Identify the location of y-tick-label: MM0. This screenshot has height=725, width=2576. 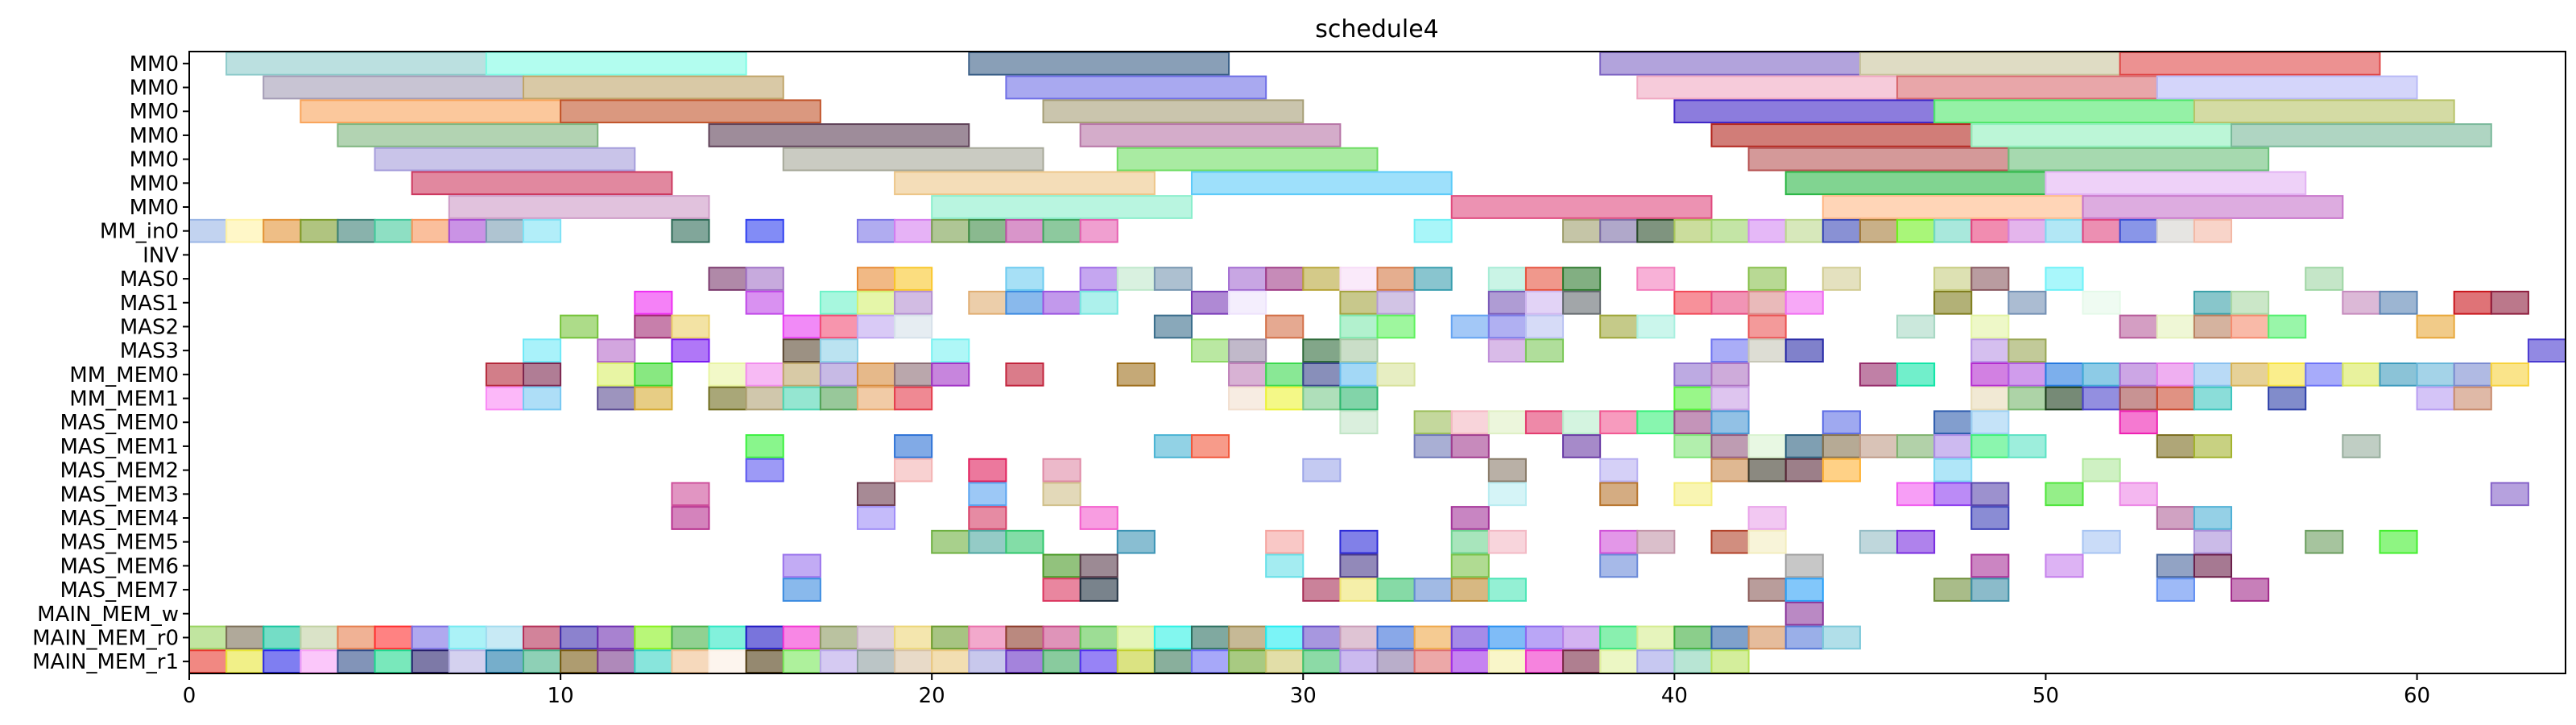
(154, 136).